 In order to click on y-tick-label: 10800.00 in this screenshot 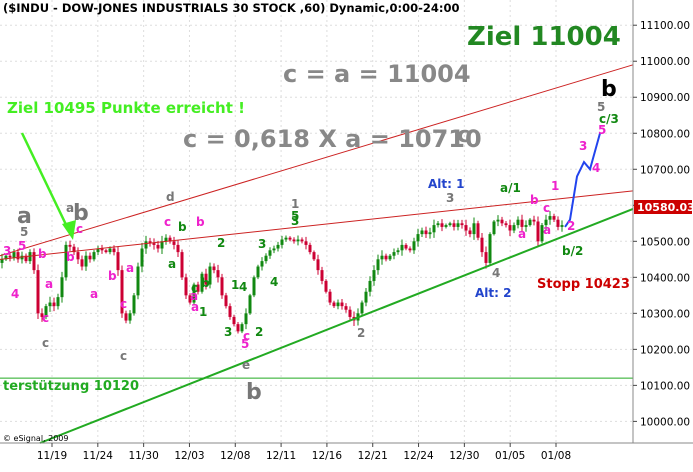, I will do `click(665, 134)`.